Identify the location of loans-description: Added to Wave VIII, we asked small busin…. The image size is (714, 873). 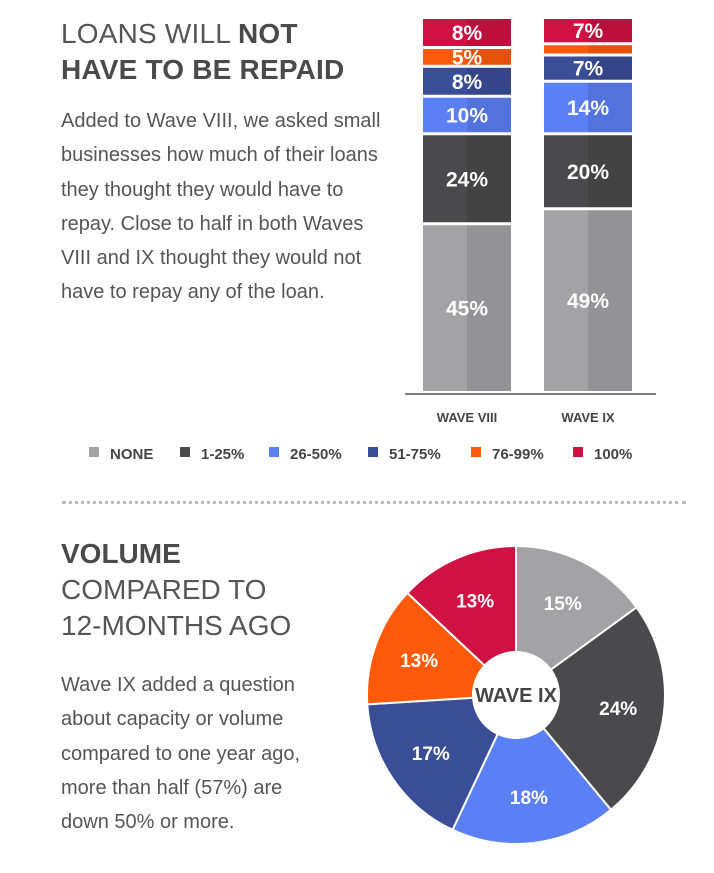
(221, 207).